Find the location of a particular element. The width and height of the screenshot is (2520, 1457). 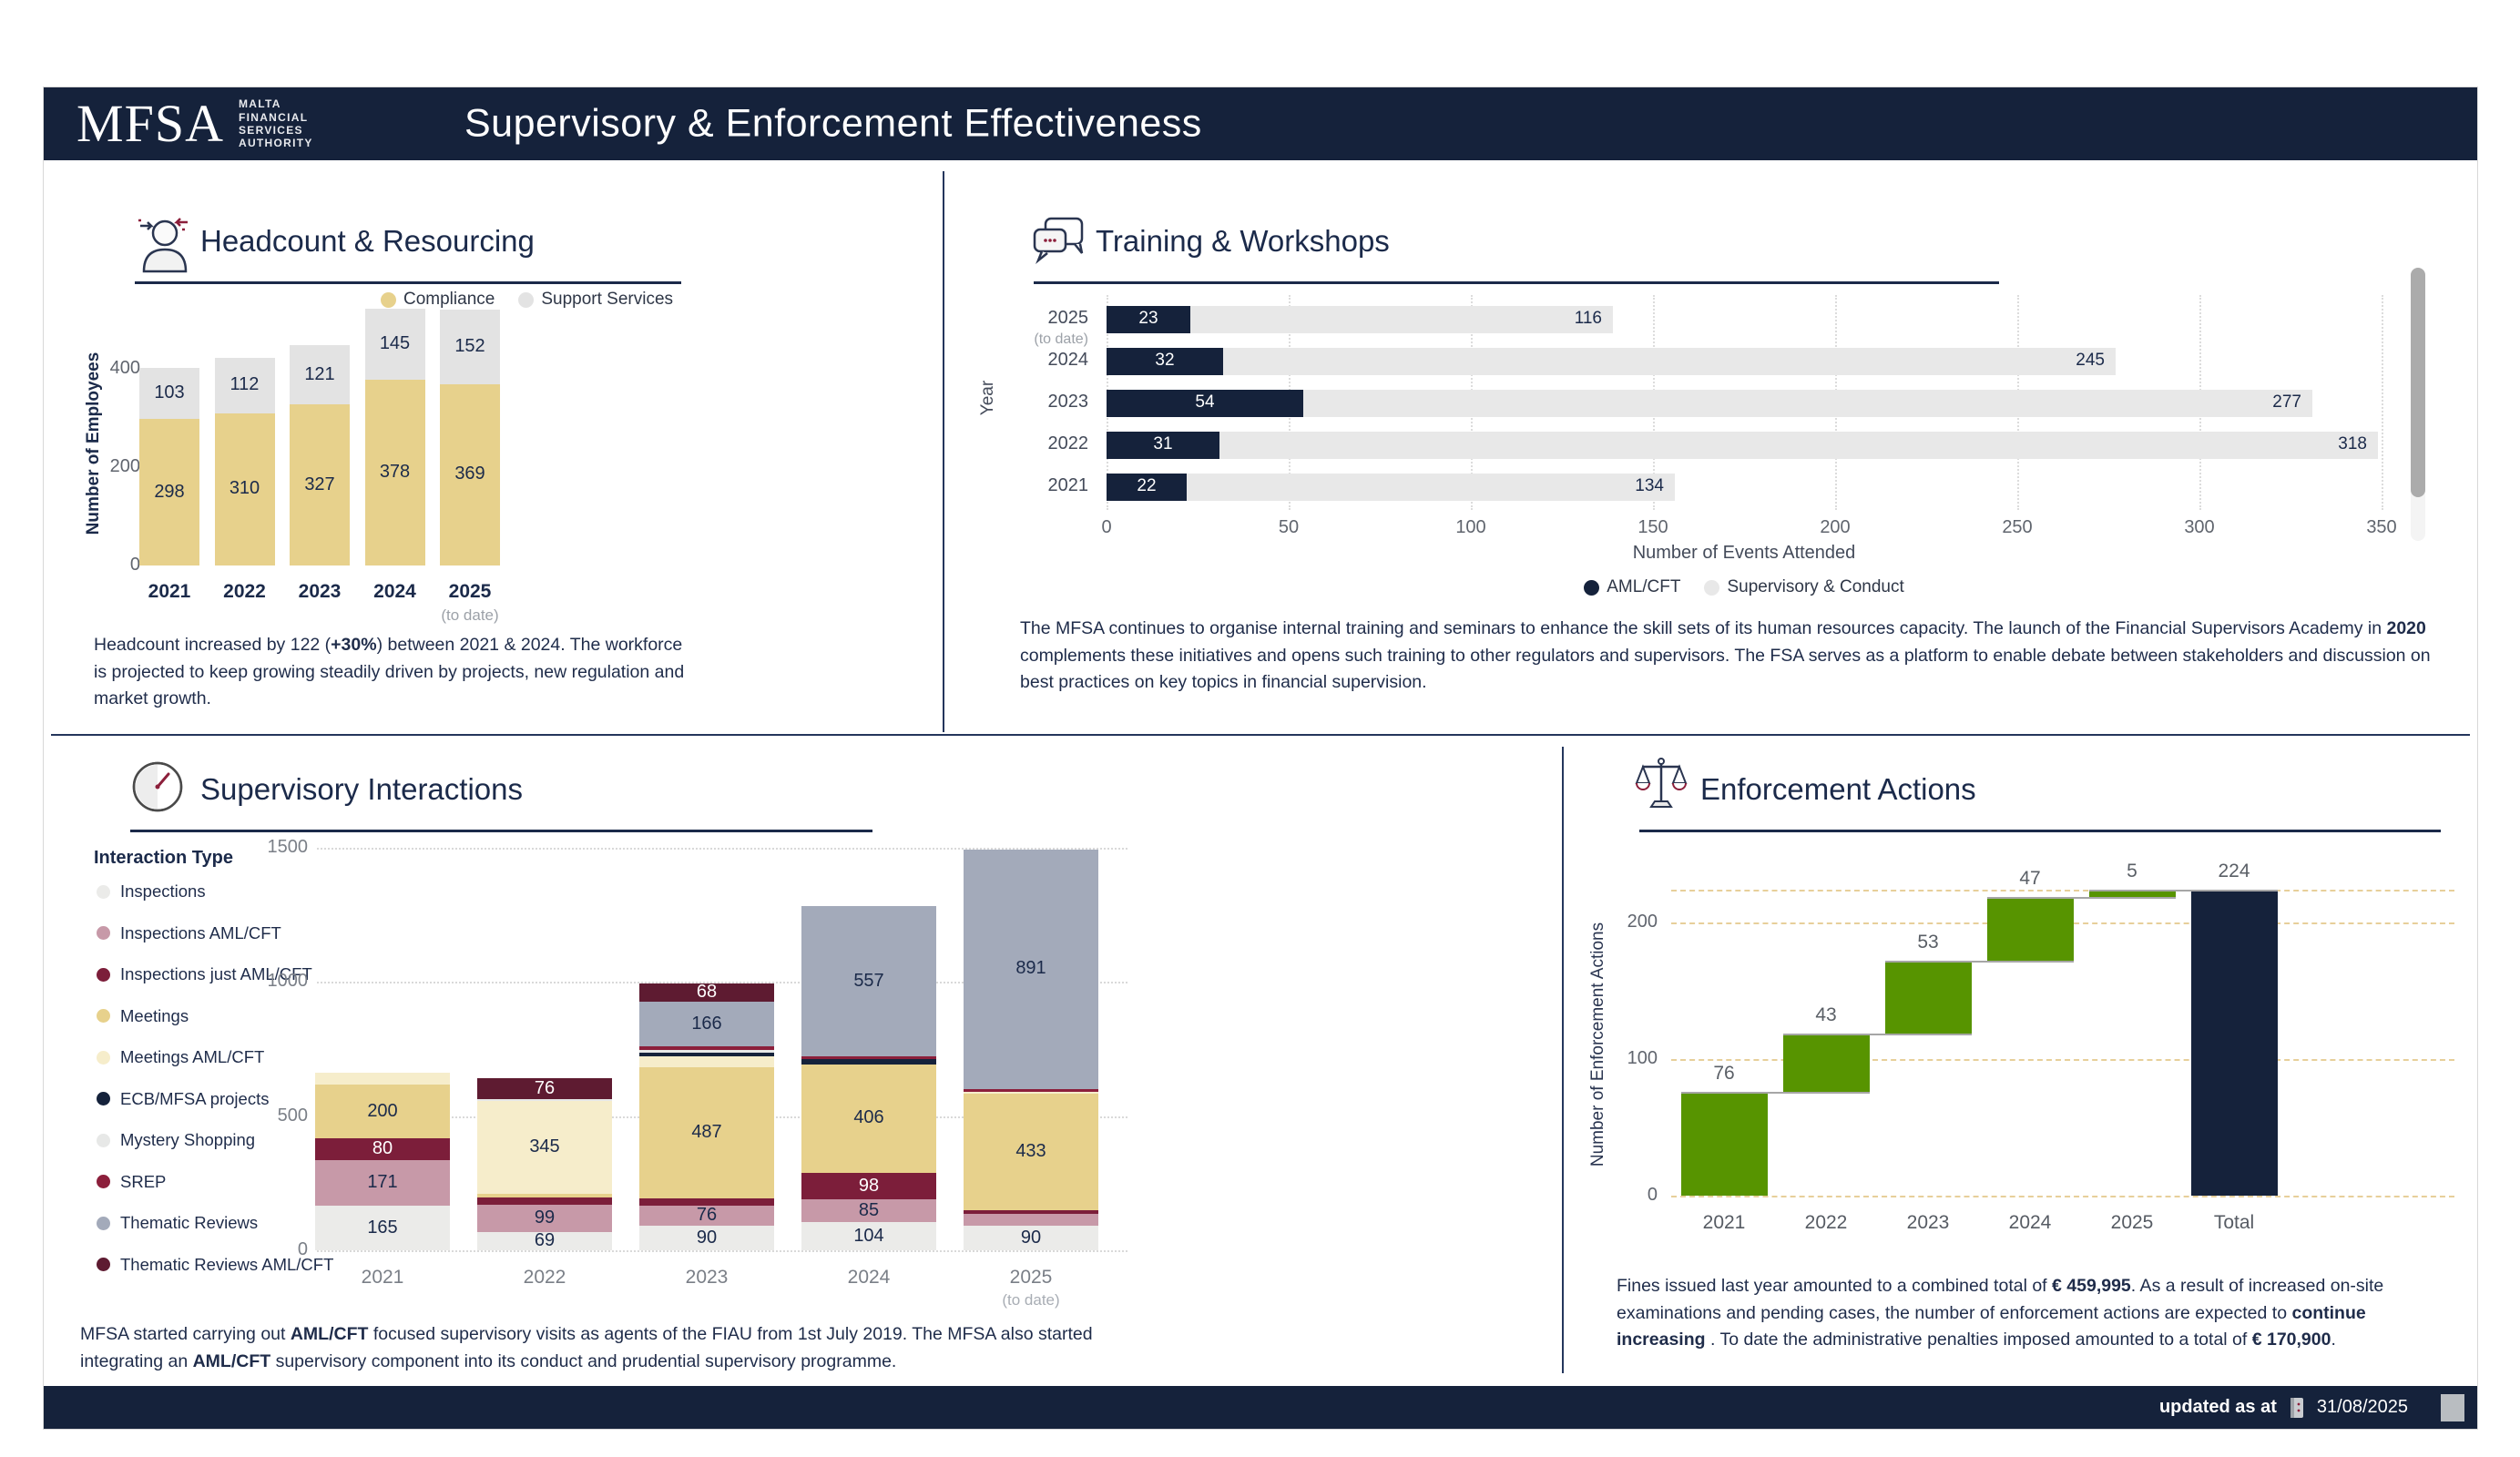

legend-item-aml-cft: AML/CFT is located at coordinates (1632, 587).